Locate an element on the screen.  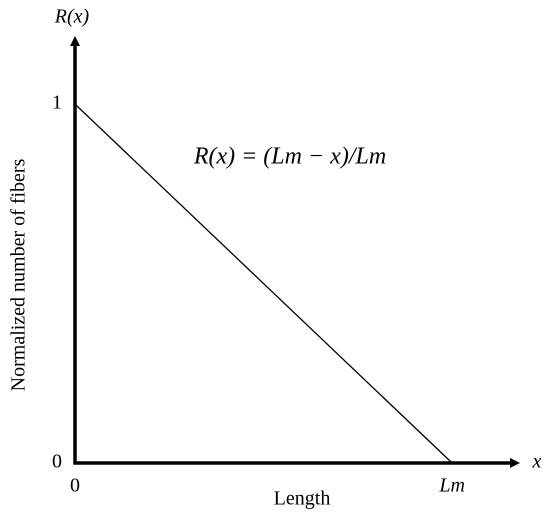
annotation: R(x) = (Lm − x)/Lm is located at coordinates (289, 157).